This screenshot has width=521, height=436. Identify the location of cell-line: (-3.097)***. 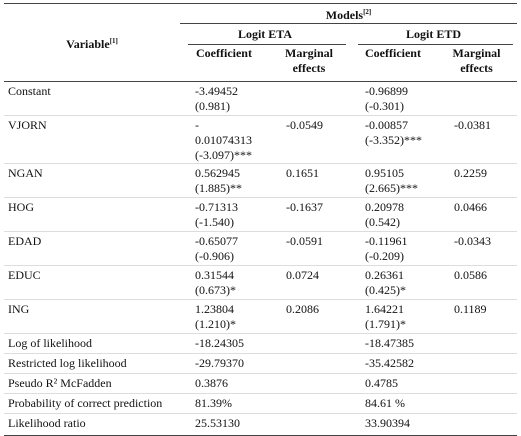
(223, 155).